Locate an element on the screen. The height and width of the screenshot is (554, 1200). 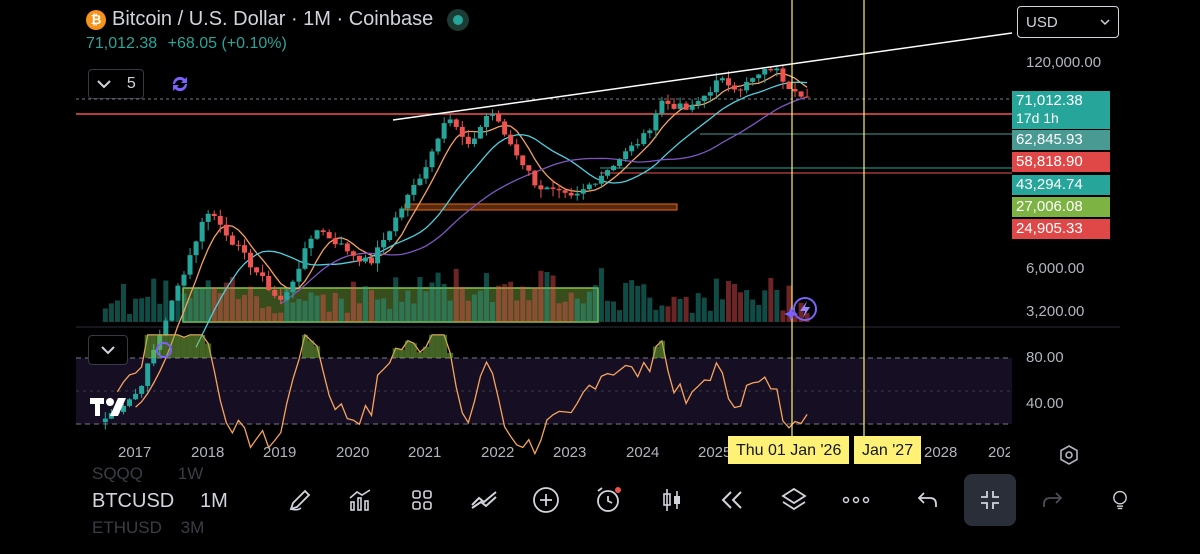
redo-button is located at coordinates (1052, 500).